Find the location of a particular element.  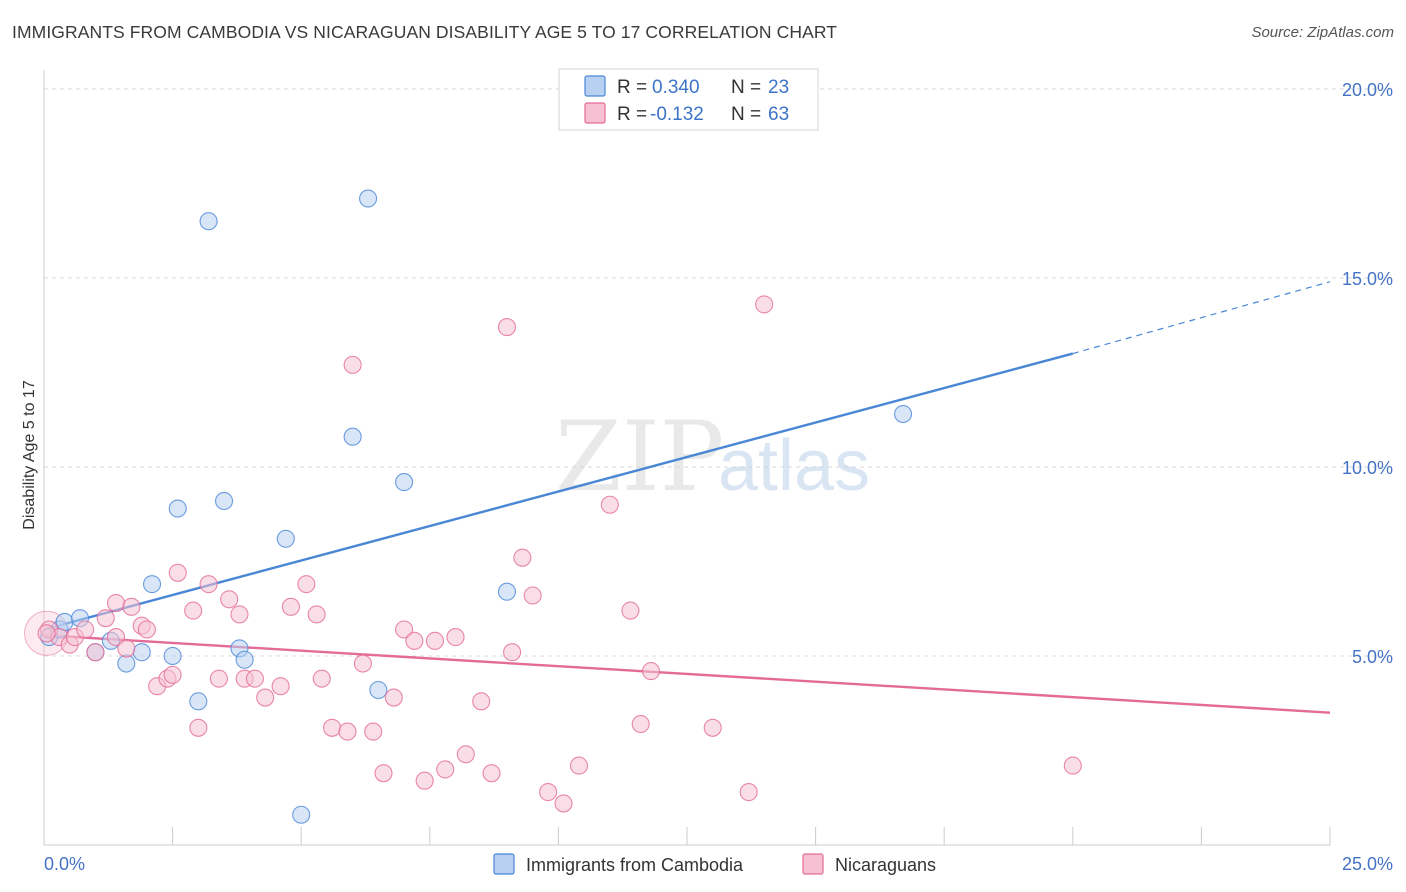

bottom-legend: Immigrants from Cambodia Nicaraguans is located at coordinates (714, 864).